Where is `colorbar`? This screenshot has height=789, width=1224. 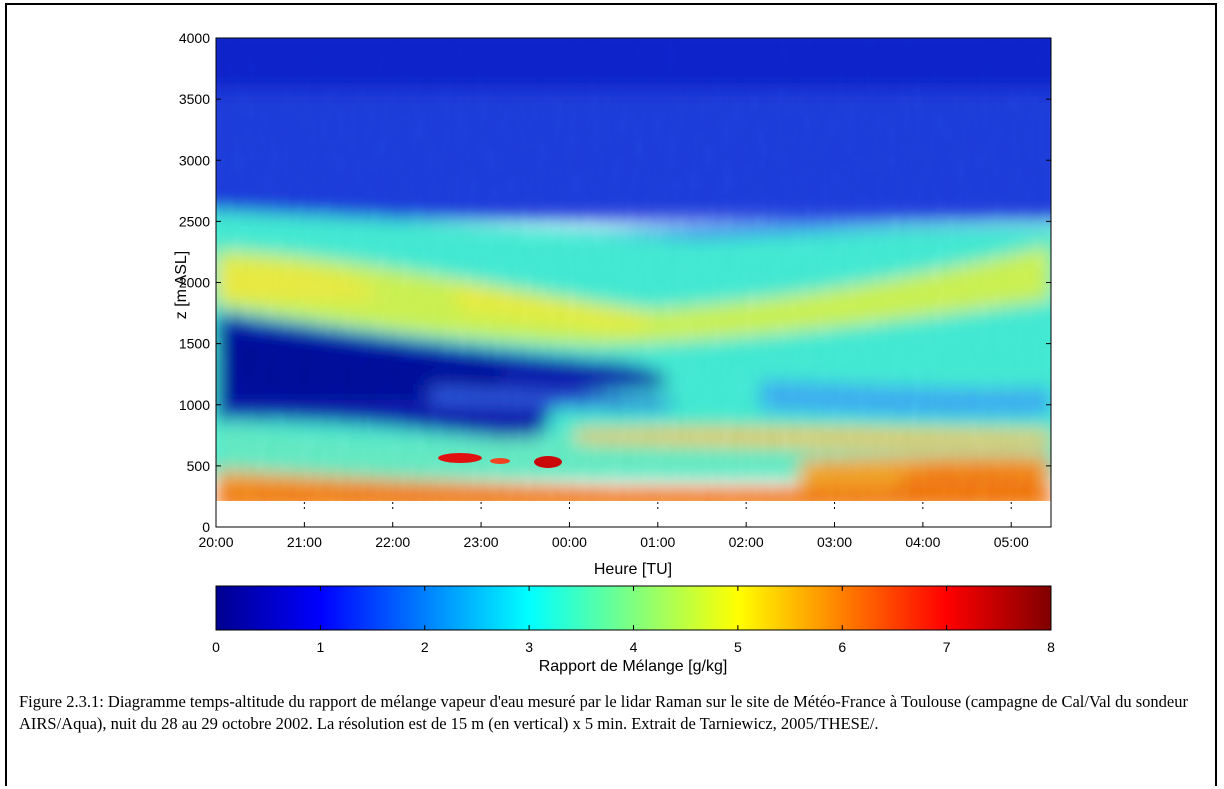 colorbar is located at coordinates (633, 608).